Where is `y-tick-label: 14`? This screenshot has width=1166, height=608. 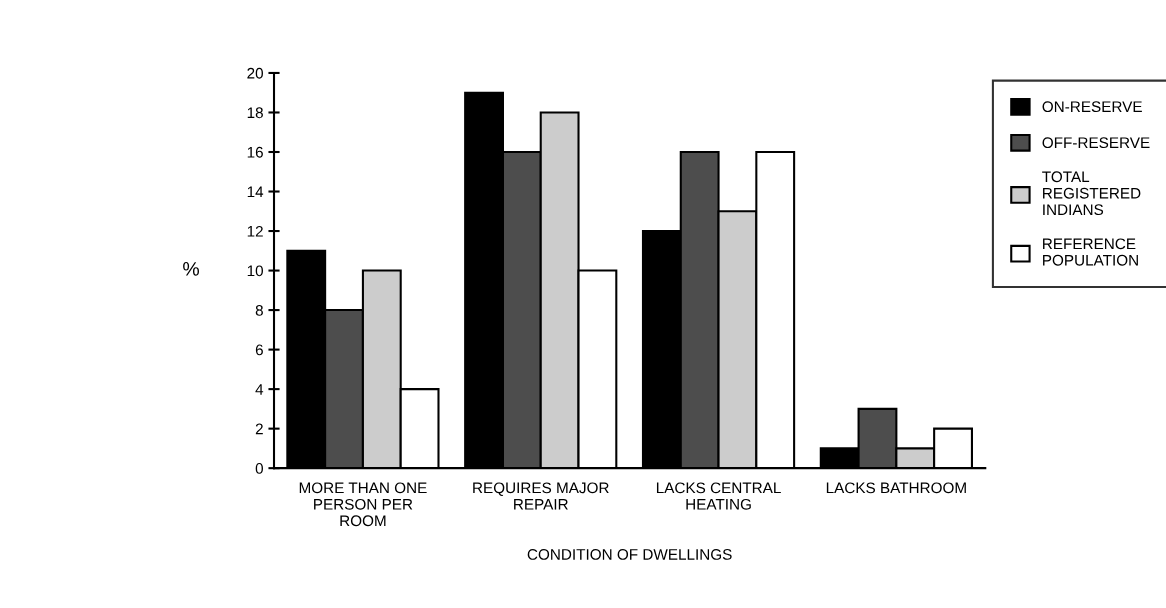 y-tick-label: 14 is located at coordinates (255, 192).